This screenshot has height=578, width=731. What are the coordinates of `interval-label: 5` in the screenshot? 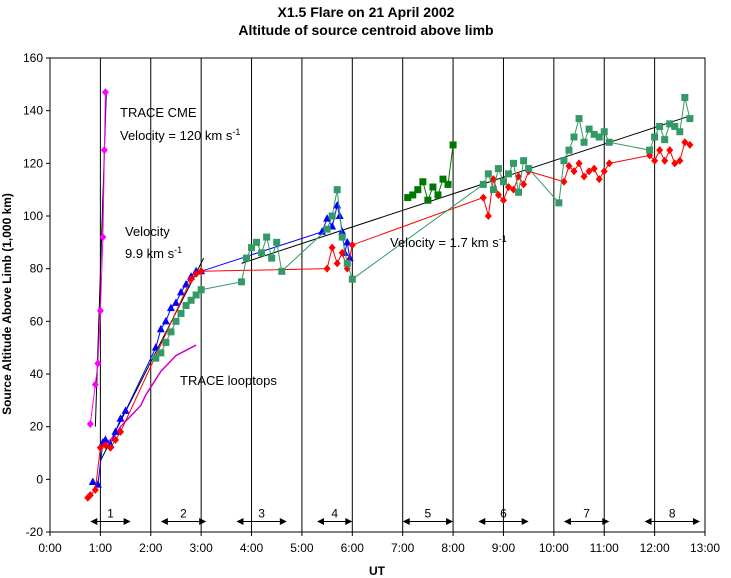 It's located at (428, 513).